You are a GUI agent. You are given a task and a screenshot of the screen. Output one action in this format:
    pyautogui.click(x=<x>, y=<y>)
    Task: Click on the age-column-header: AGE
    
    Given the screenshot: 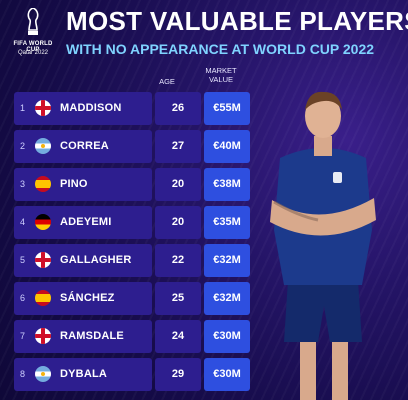 What is the action you would take?
    pyautogui.click(x=167, y=81)
    